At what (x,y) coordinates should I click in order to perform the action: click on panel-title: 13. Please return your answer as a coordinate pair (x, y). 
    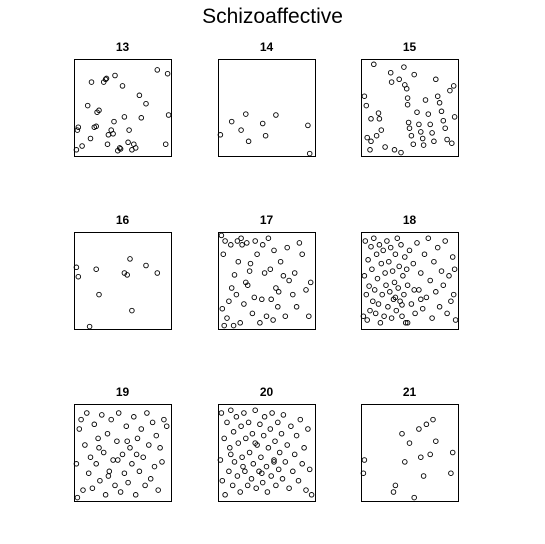
    Looking at the image, I should click on (123, 47).